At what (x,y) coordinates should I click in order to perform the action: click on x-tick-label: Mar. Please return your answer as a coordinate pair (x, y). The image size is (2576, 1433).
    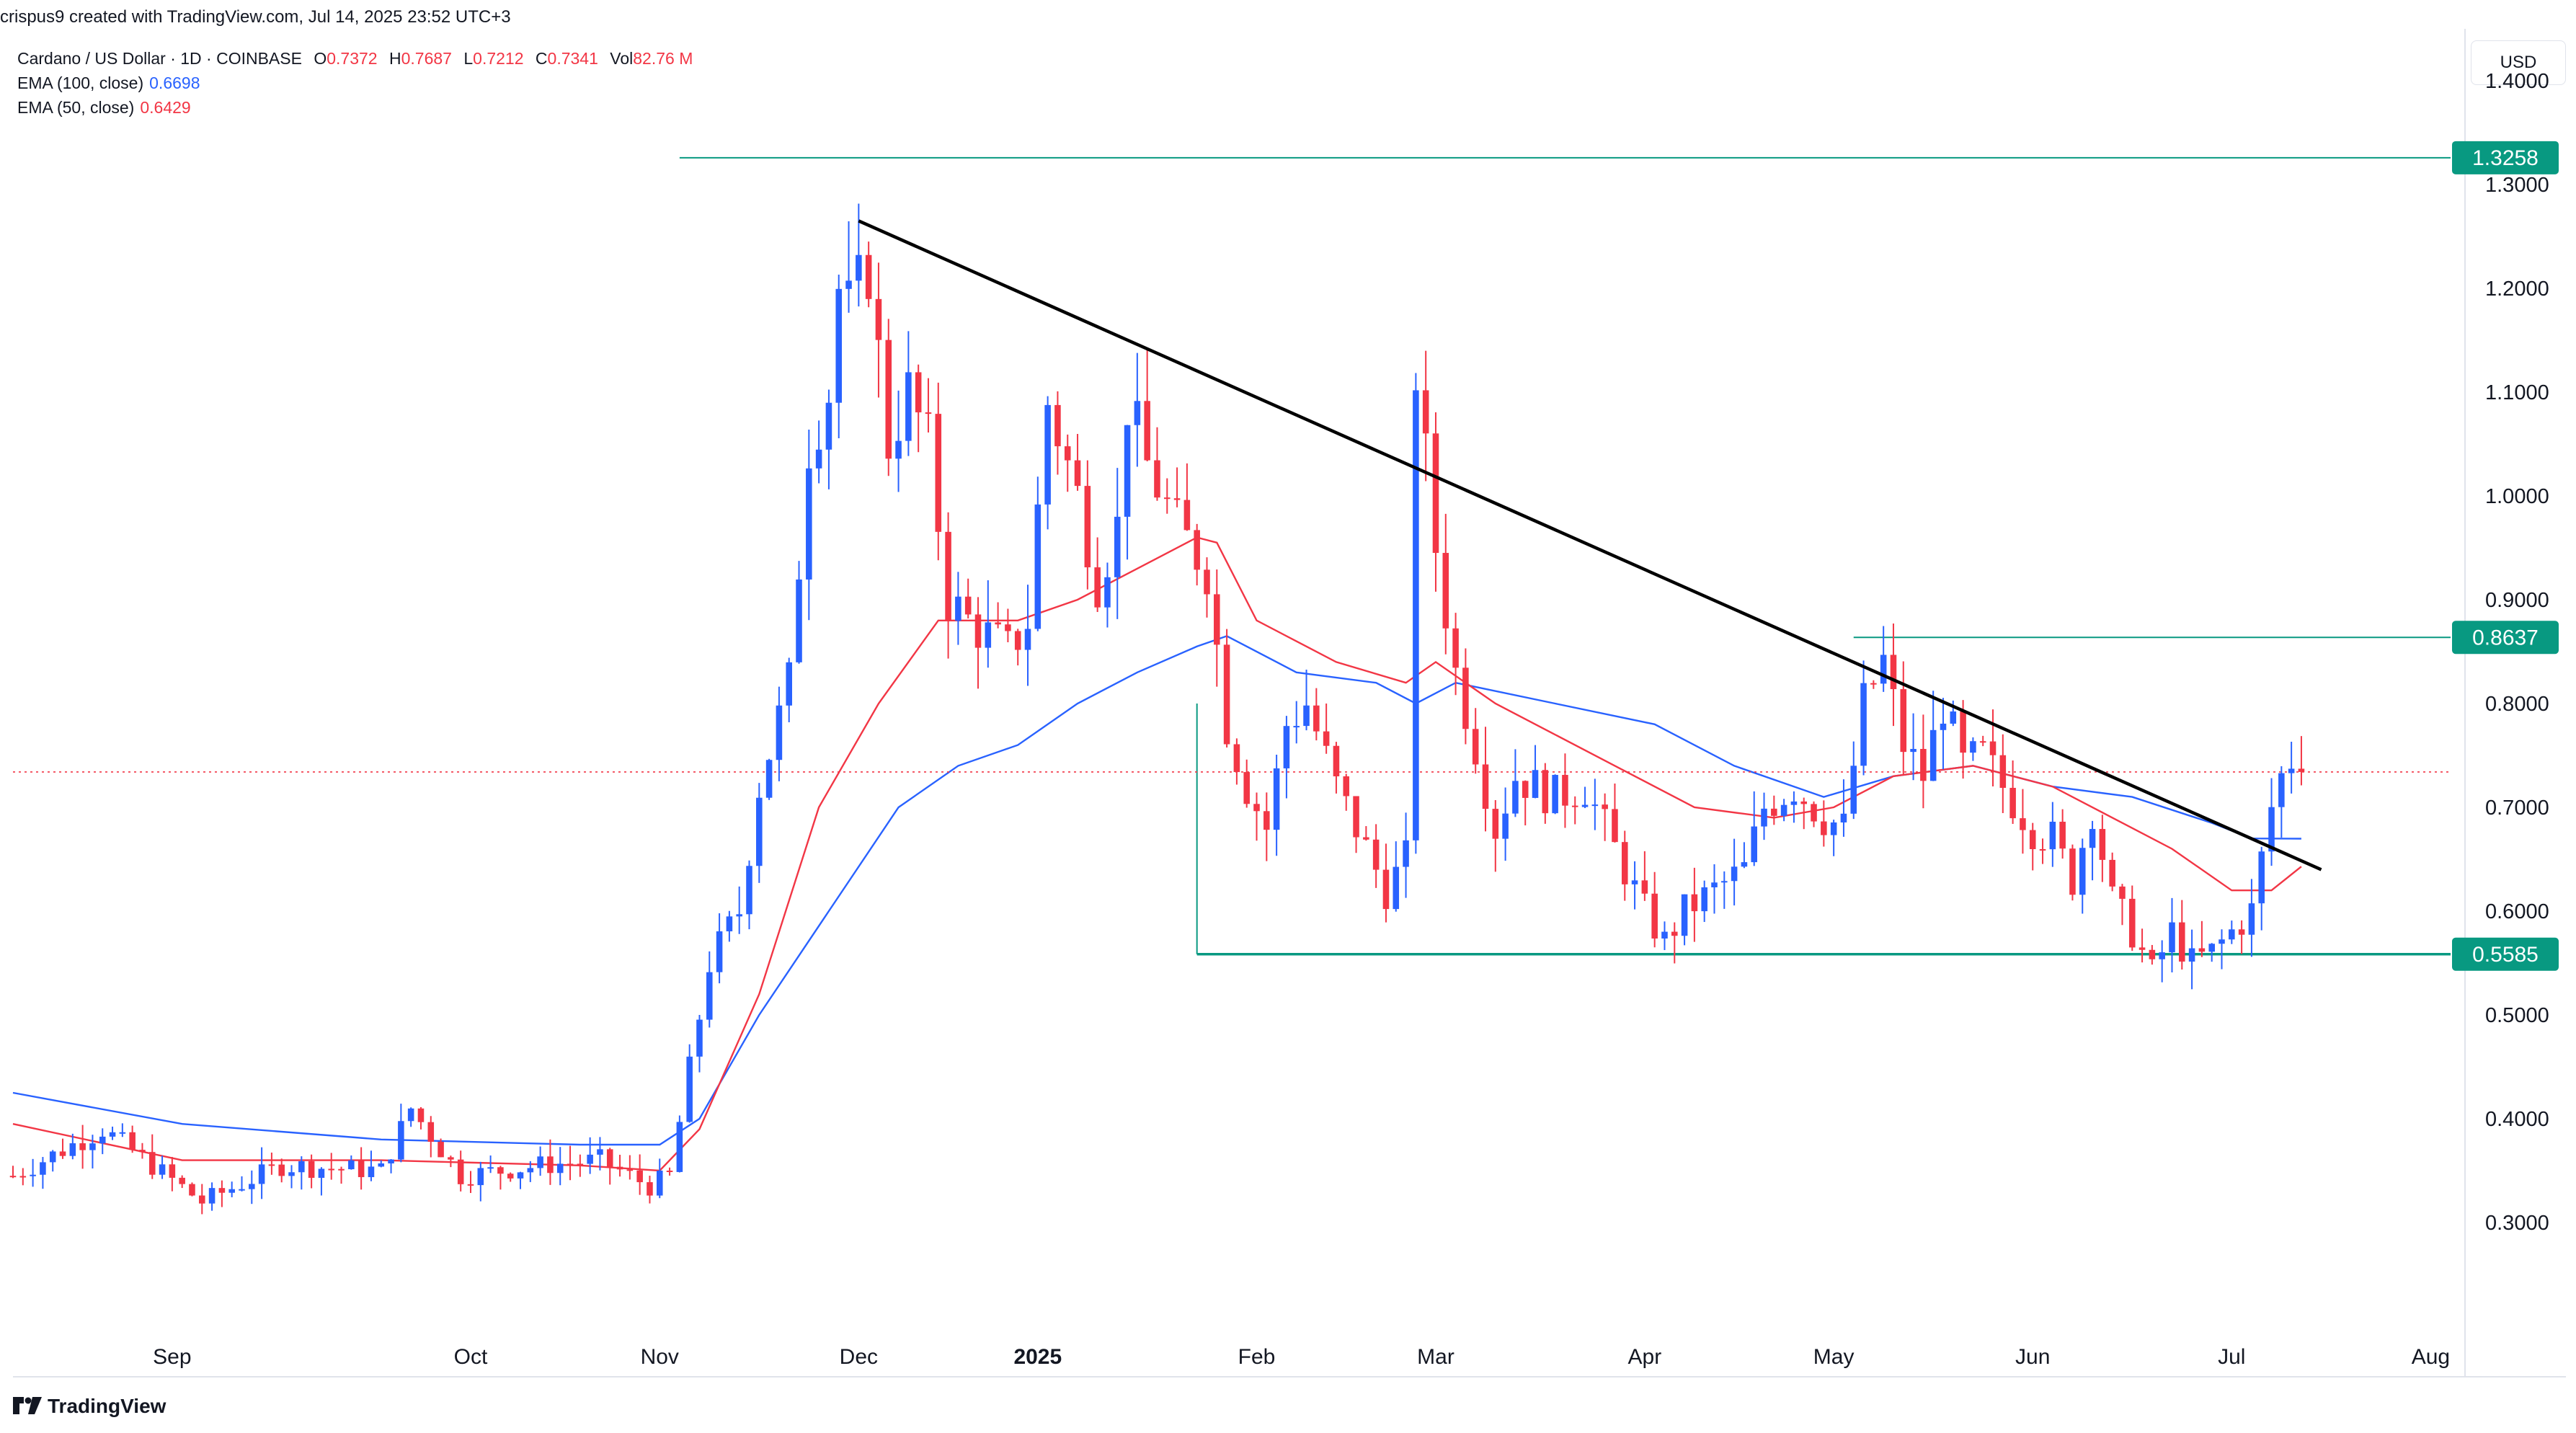
    Looking at the image, I should click on (1435, 1357).